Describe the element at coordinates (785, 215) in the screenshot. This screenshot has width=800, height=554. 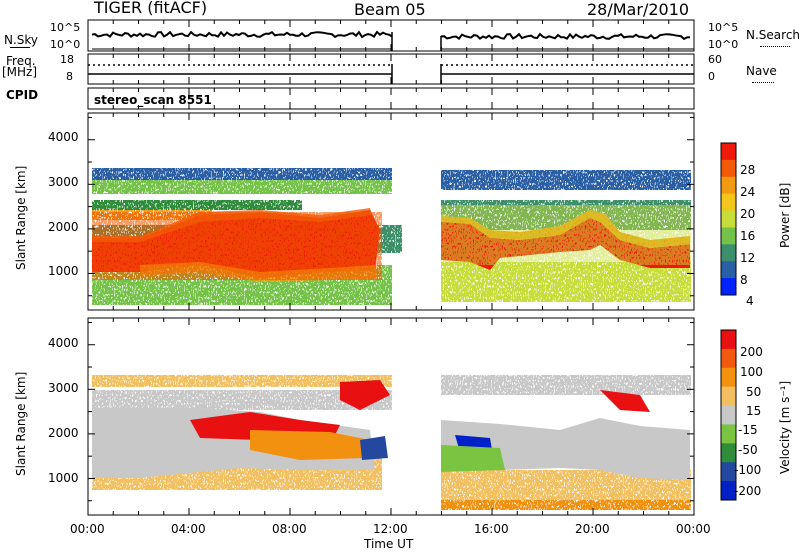
I see `power-colorbar-label: Power [dB]` at that location.